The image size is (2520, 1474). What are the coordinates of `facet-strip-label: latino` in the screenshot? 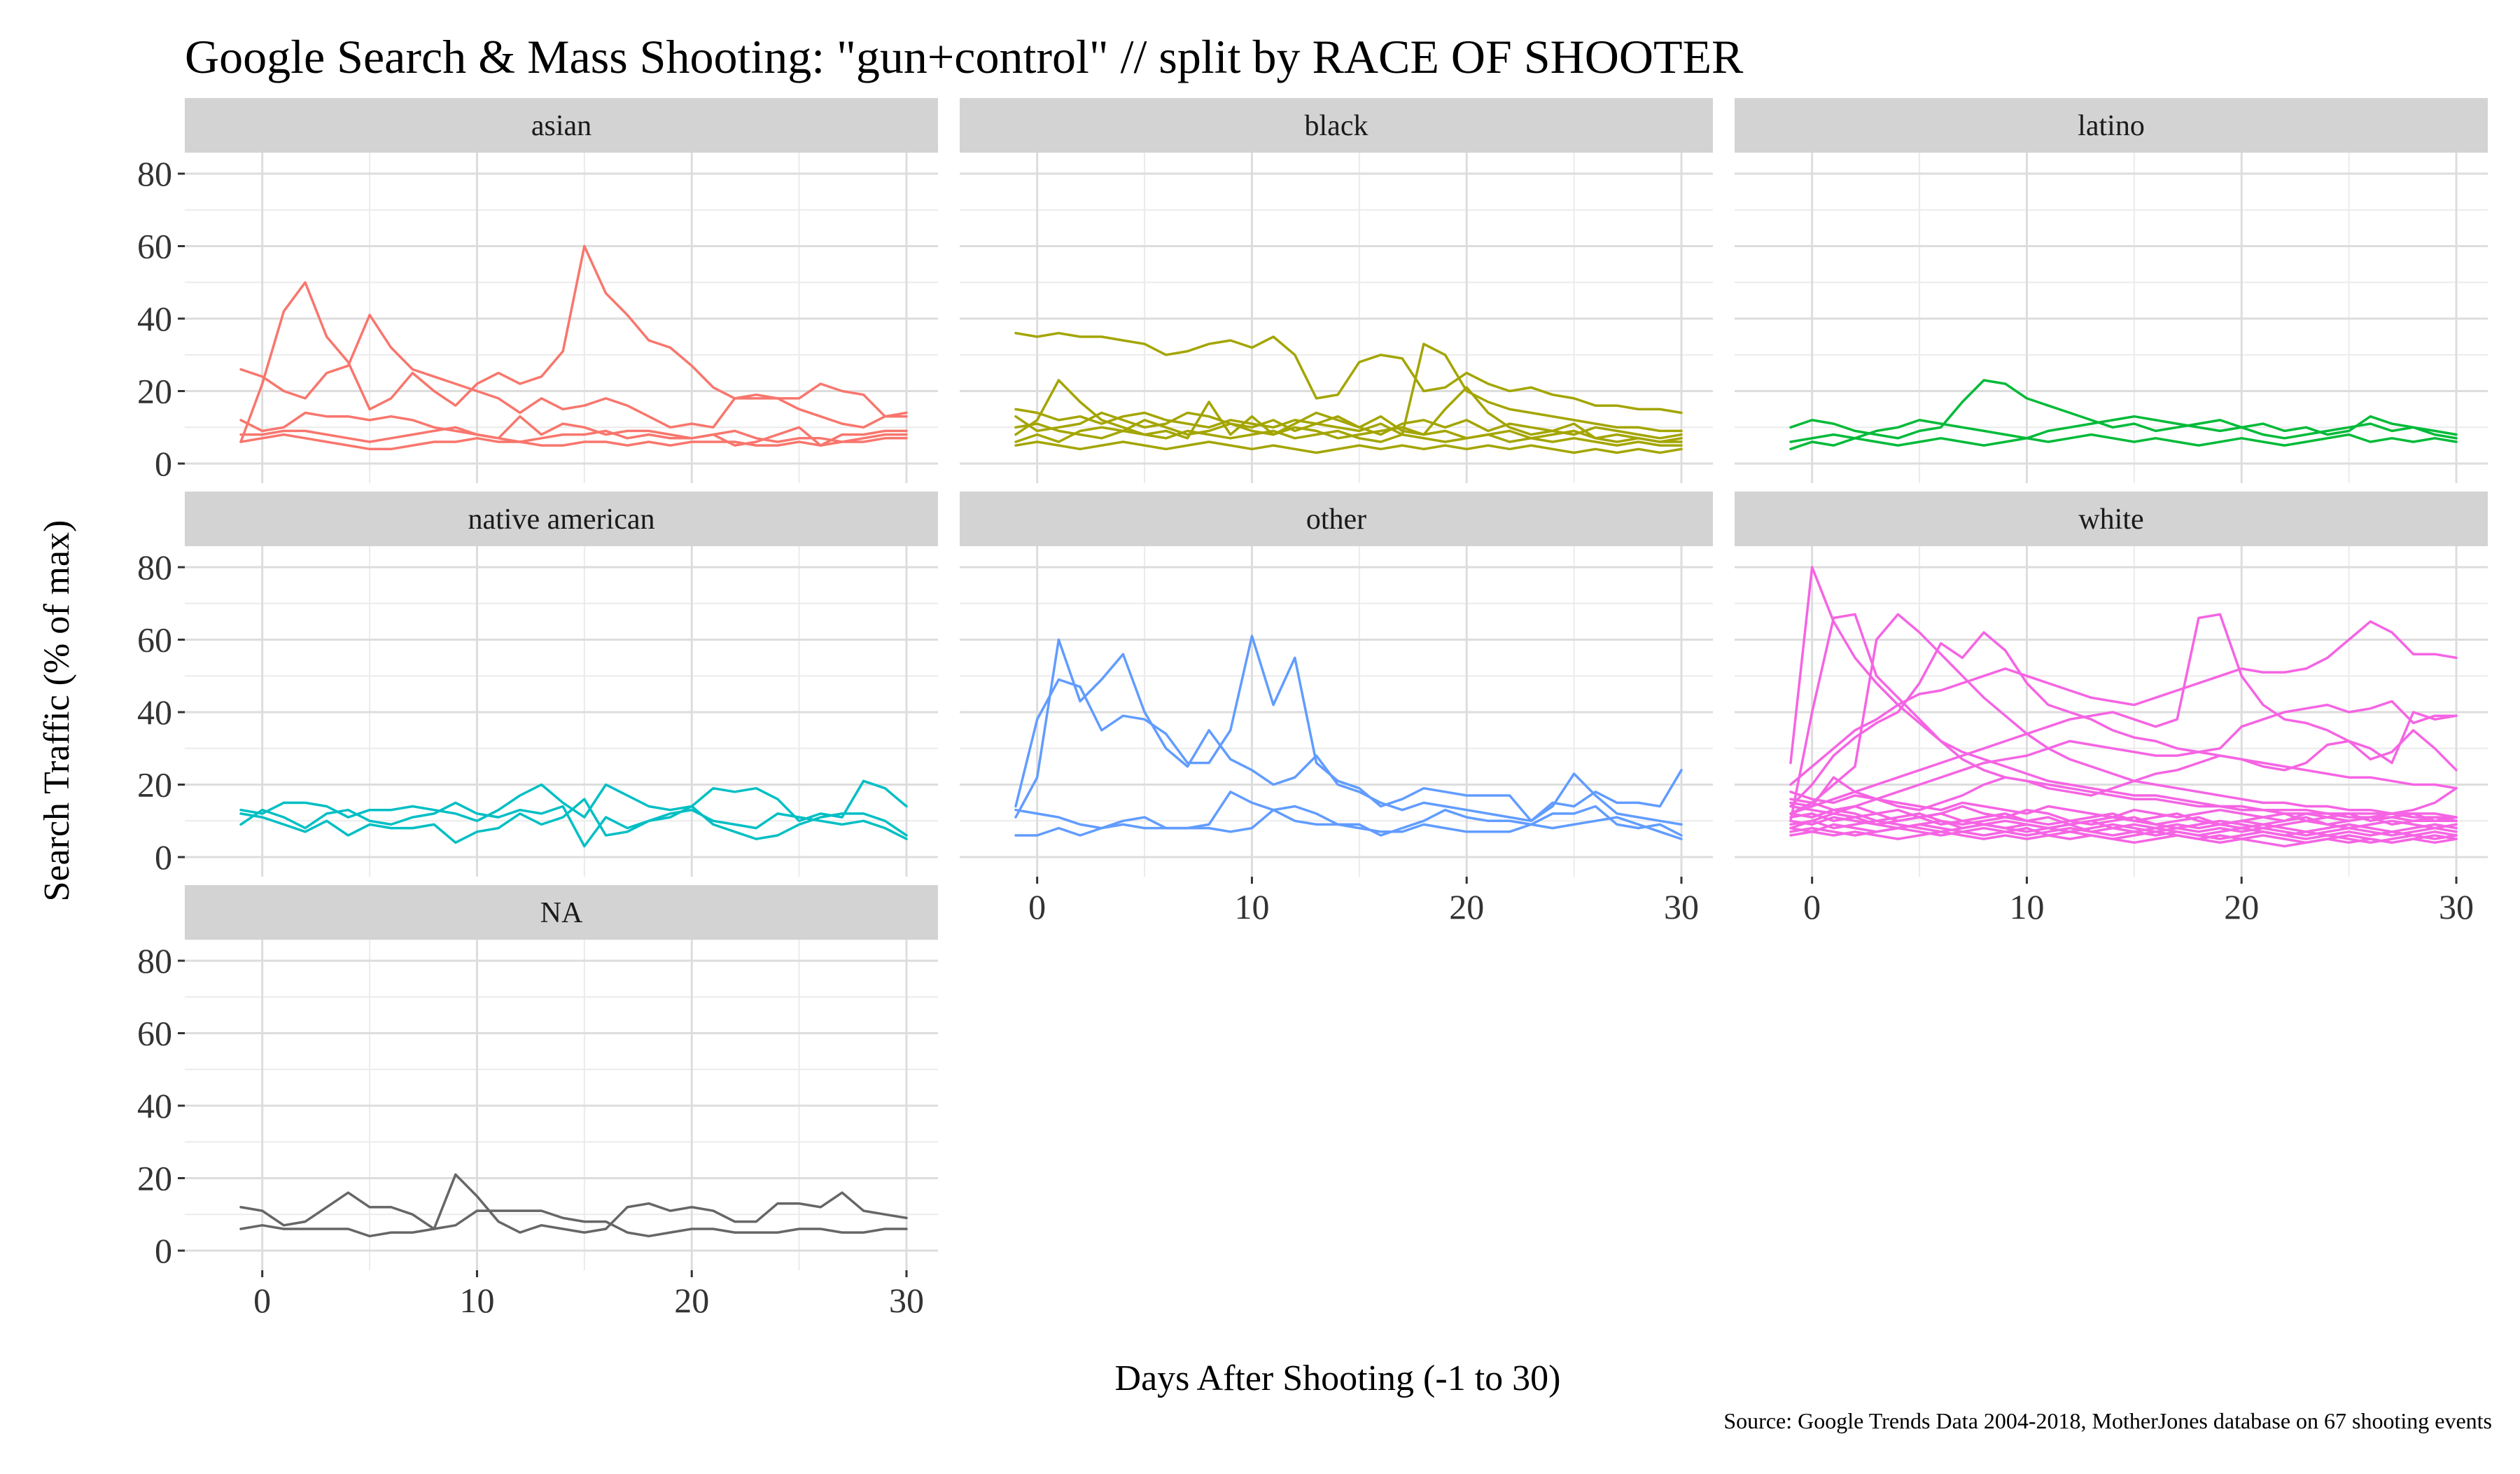 It's located at (2111, 126).